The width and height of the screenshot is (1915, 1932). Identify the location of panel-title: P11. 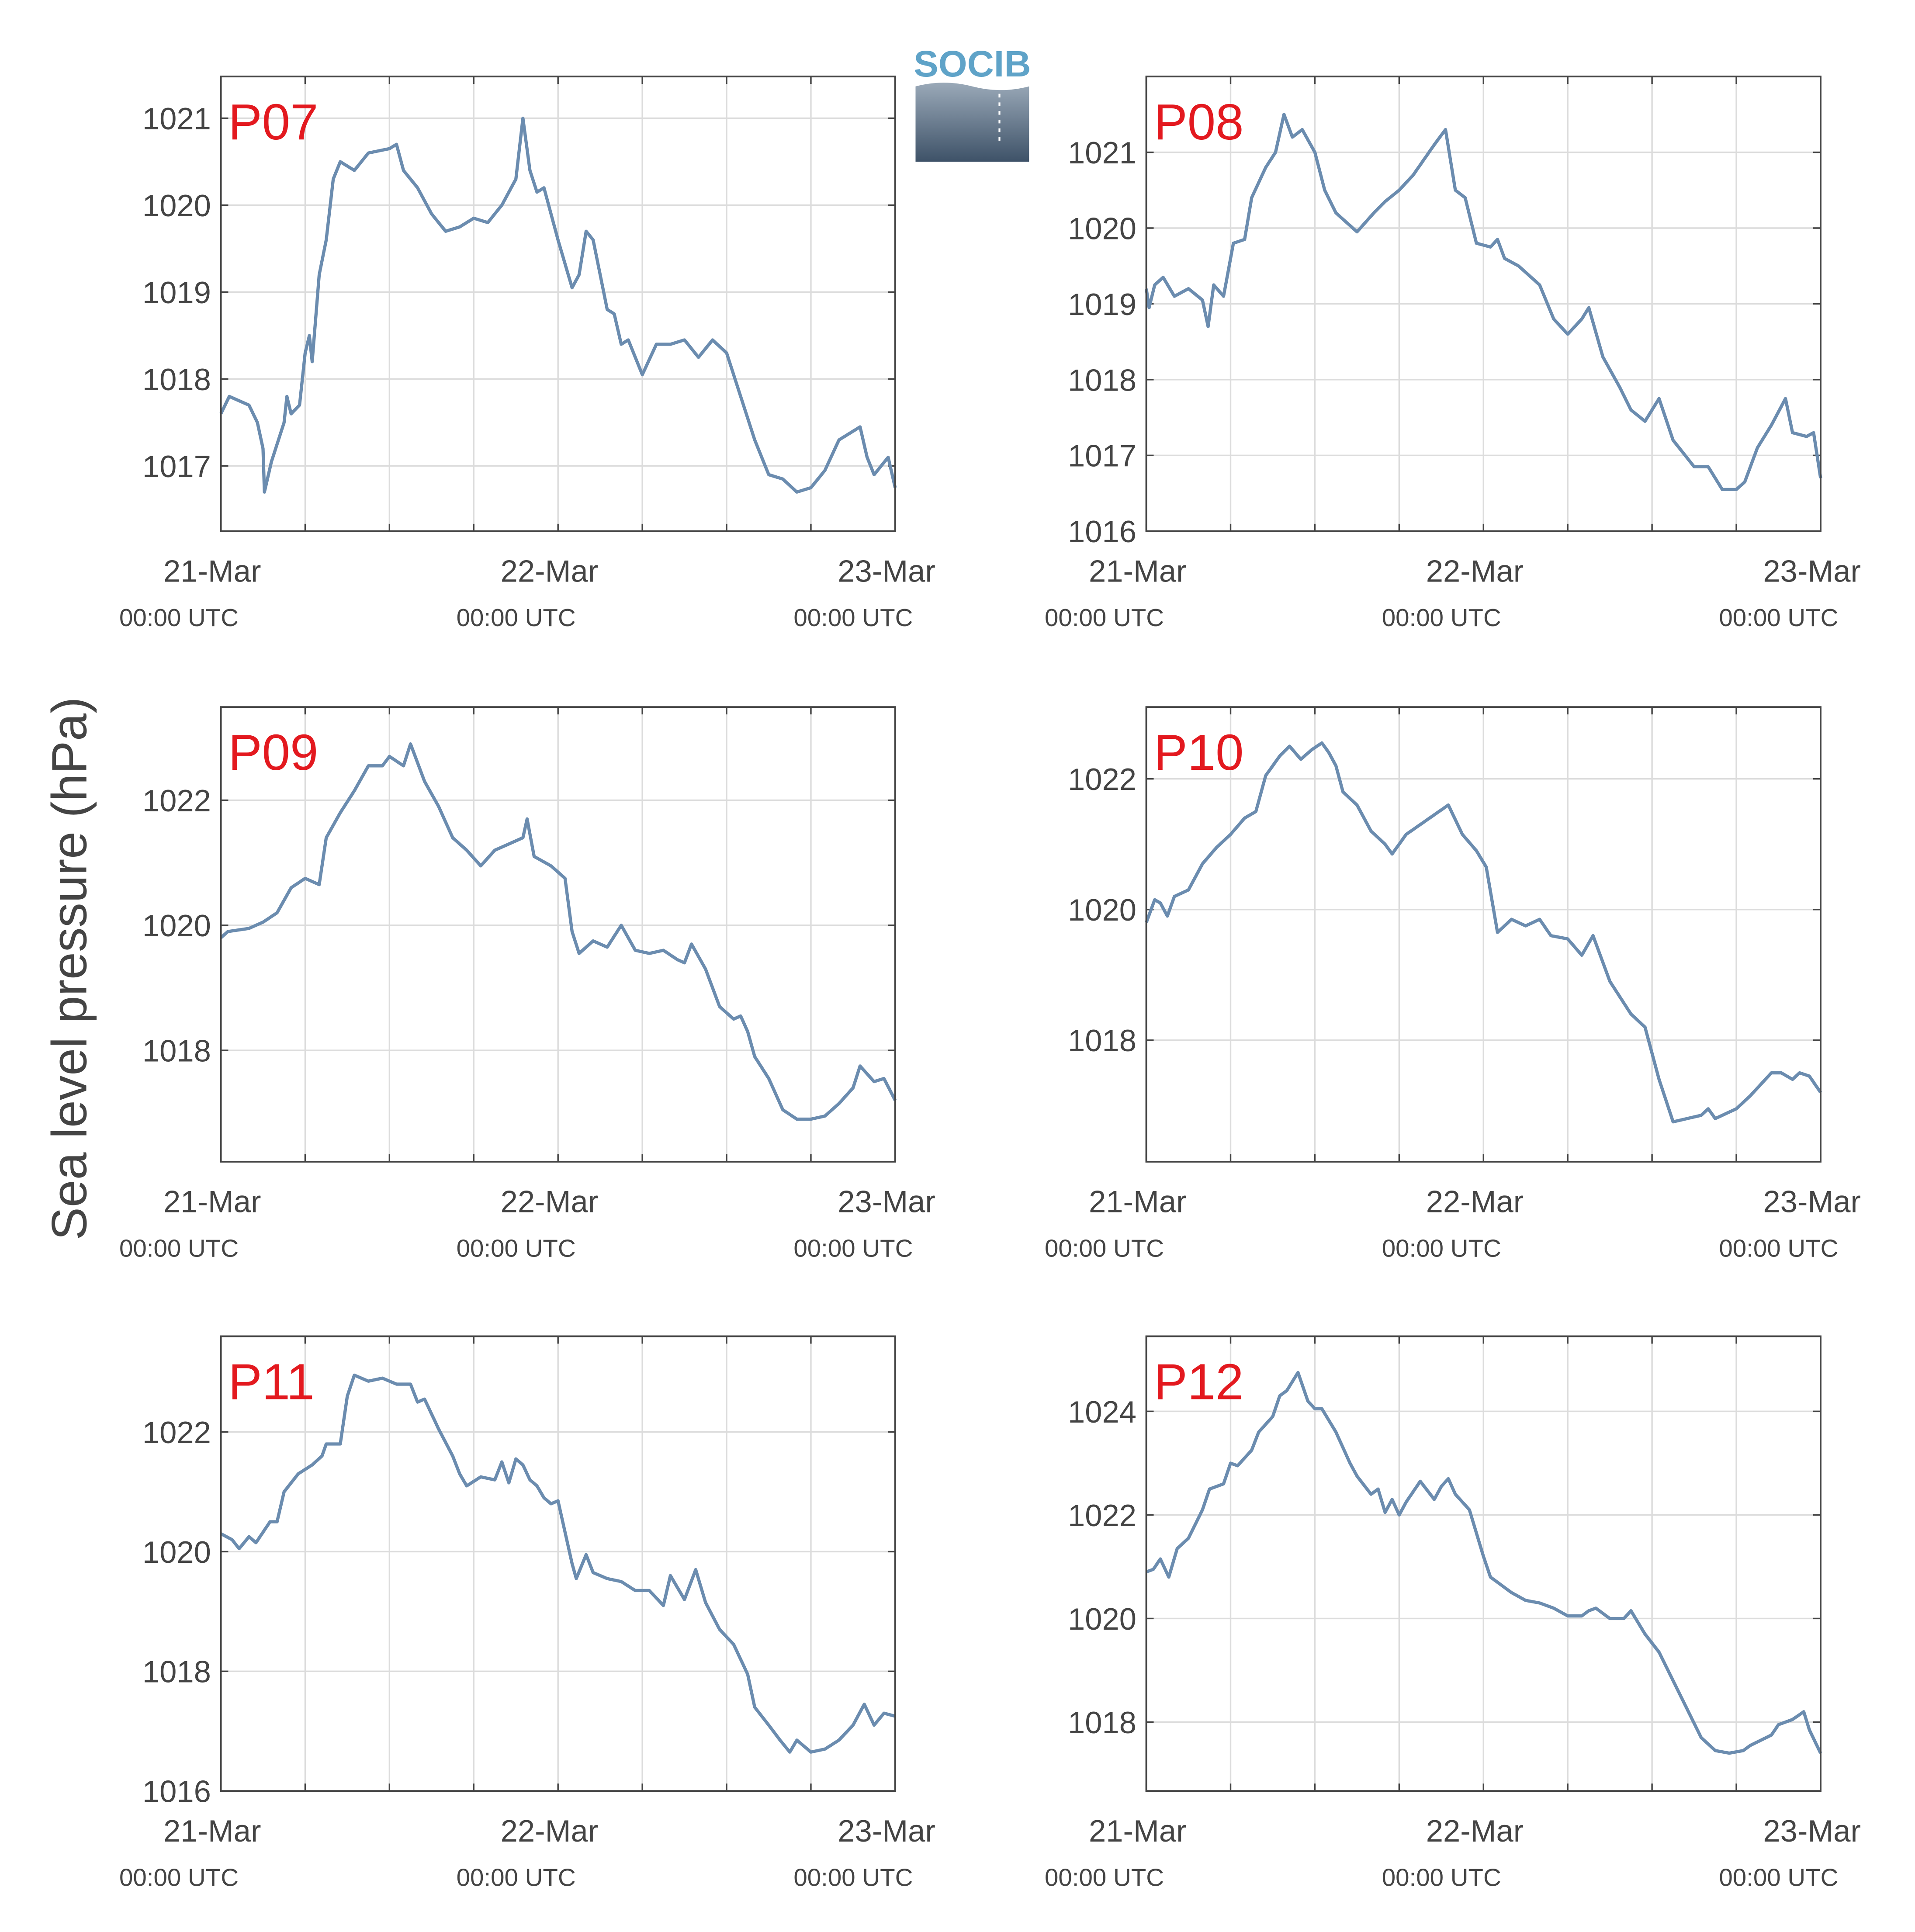
(271, 1382).